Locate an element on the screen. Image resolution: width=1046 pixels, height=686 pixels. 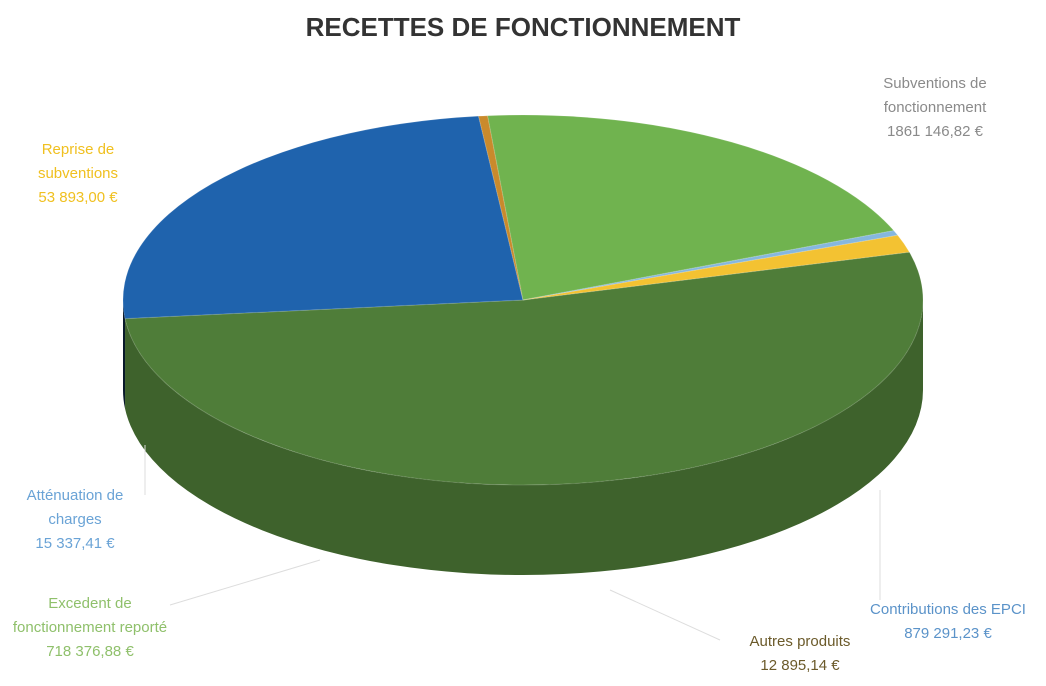
value-label: 53 893,00 € is located at coordinates (78, 197).